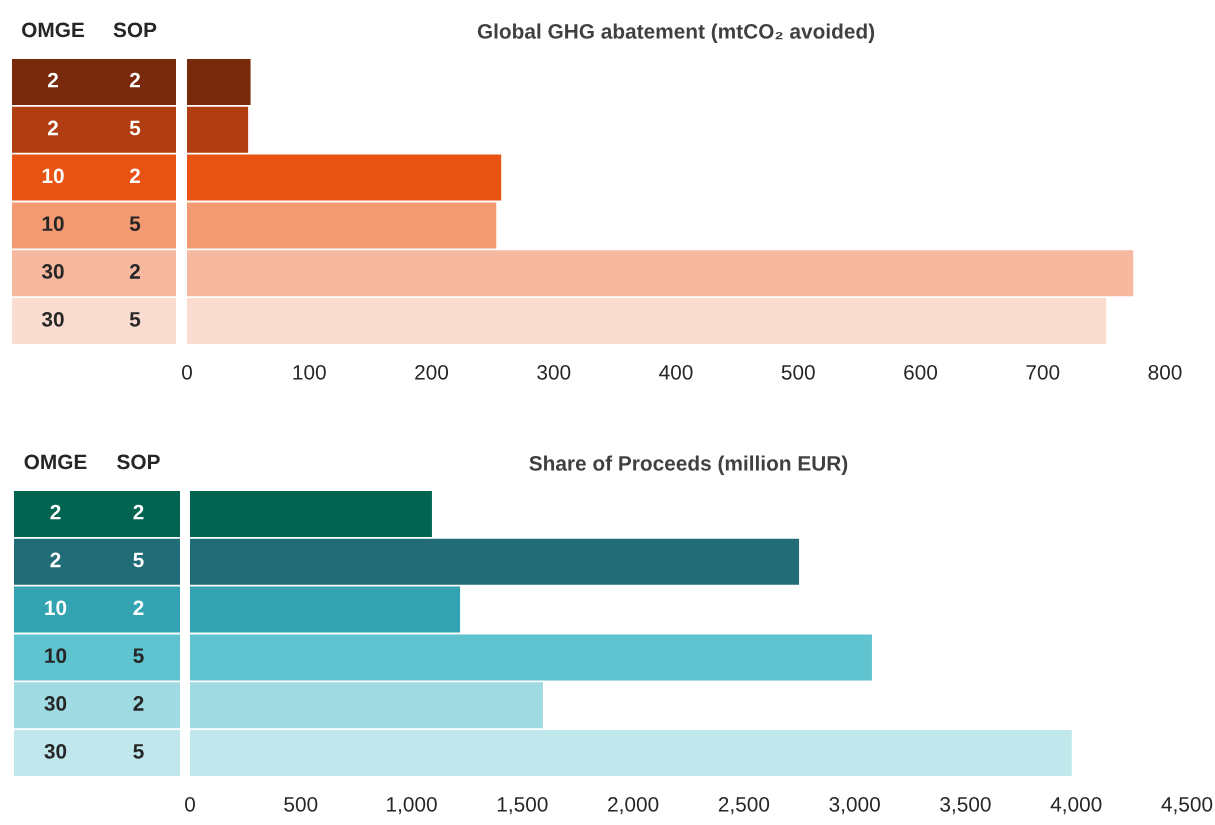 The height and width of the screenshot is (825, 1215). I want to click on x-tick-label: 300, so click(554, 372).